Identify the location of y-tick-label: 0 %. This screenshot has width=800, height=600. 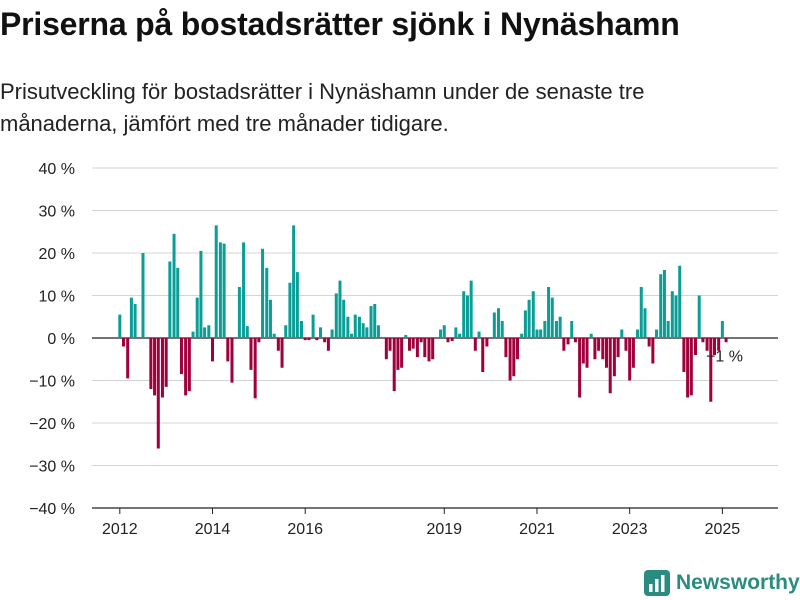
(61, 339).